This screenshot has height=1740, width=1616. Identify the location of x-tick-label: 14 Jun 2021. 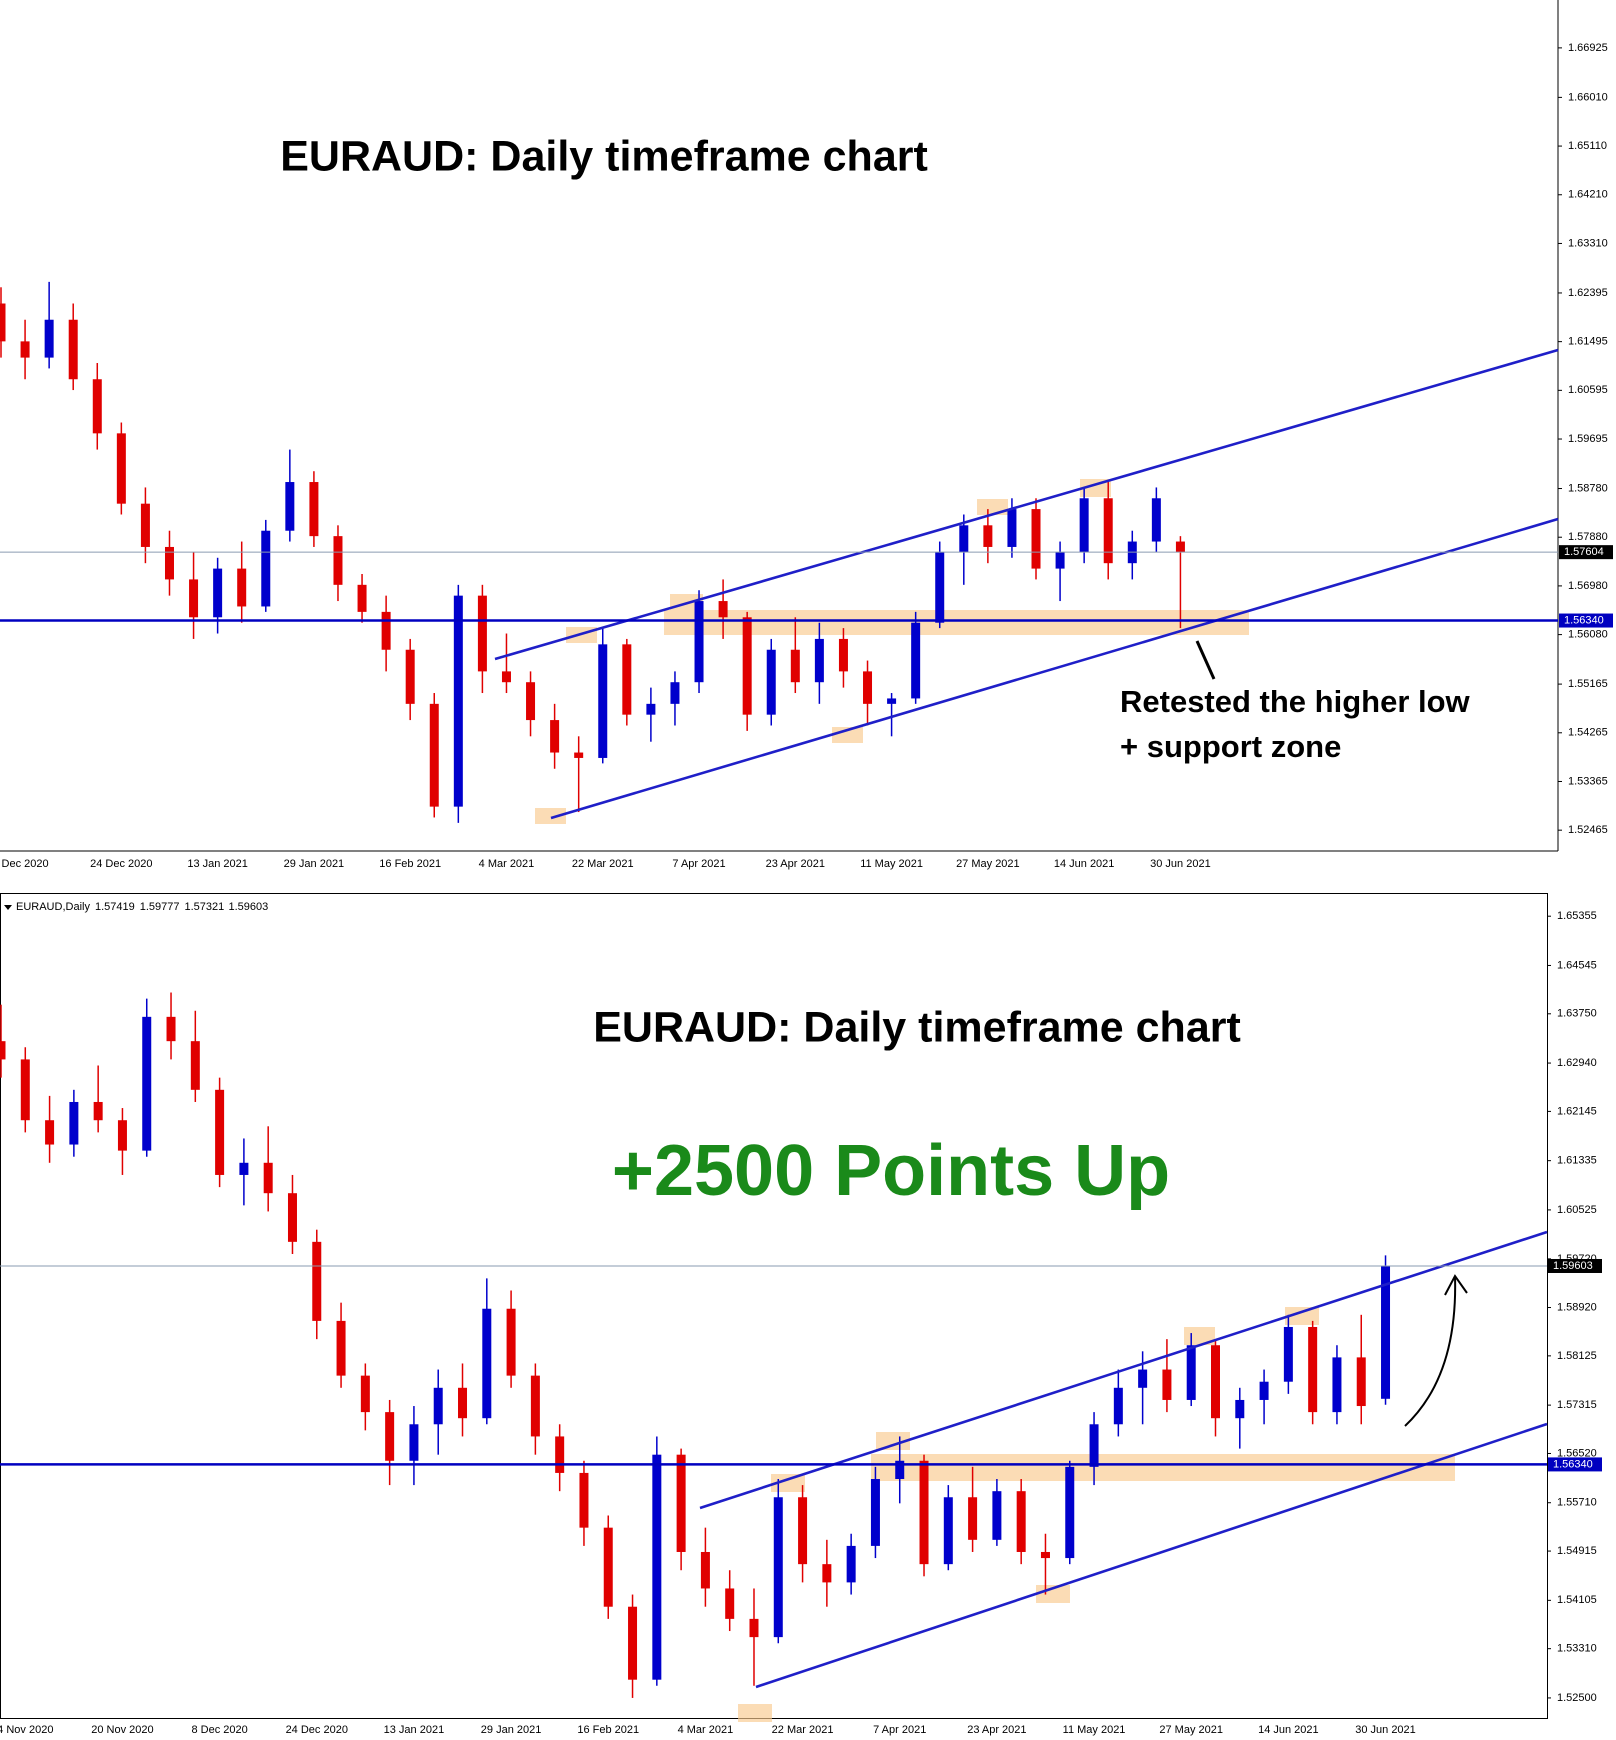
(1288, 1730).